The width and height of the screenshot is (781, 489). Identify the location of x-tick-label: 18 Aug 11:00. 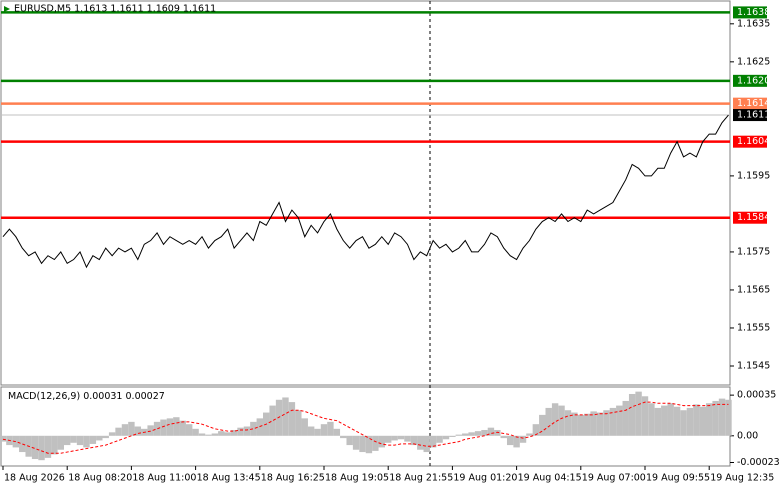
(164, 478).